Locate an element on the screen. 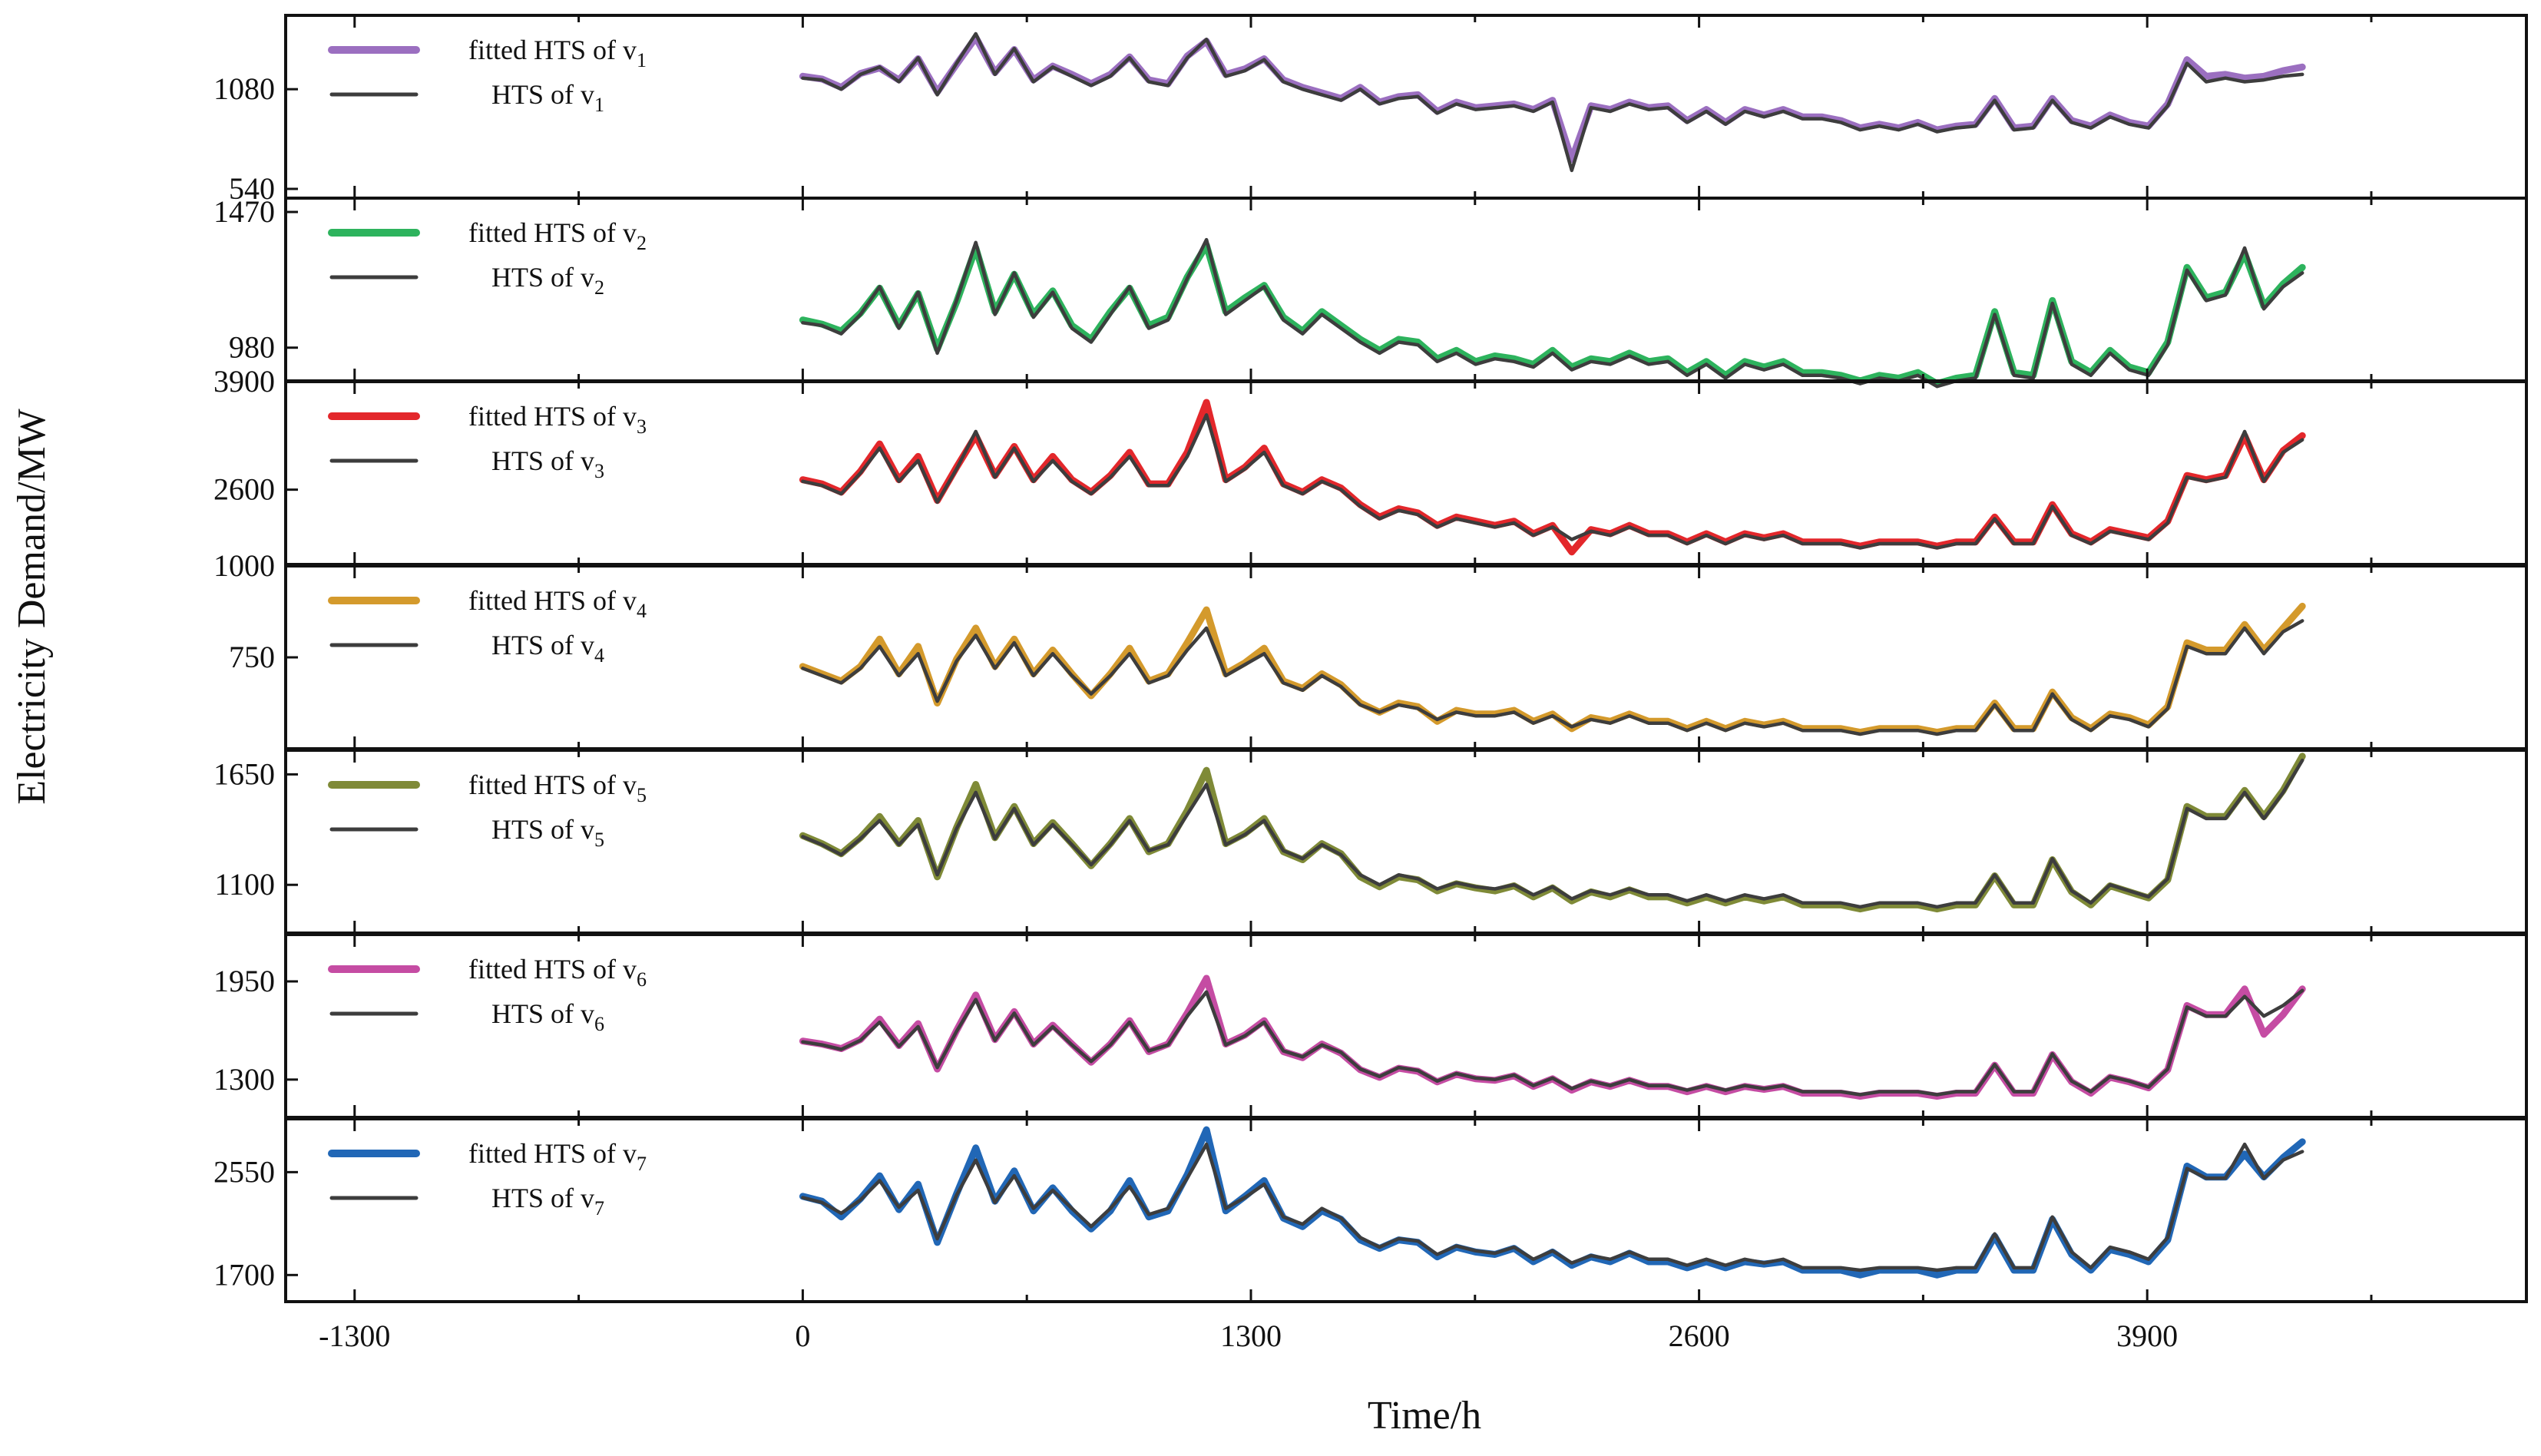 Image resolution: width=2541 pixels, height=1456 pixels. legend-label-fitted-v4: fitted HTS of v4 is located at coordinates (557, 603).